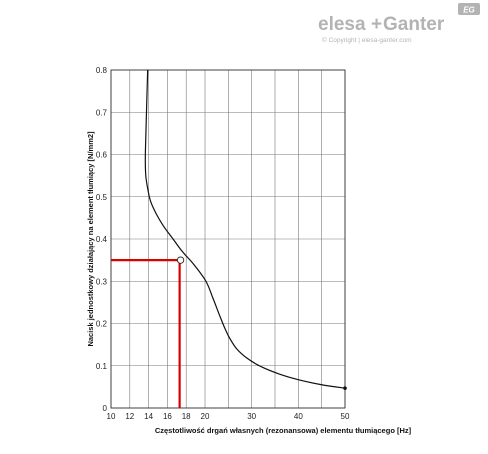 The height and width of the screenshot is (454, 488). I want to click on x-tick-label: 12, so click(129, 416).